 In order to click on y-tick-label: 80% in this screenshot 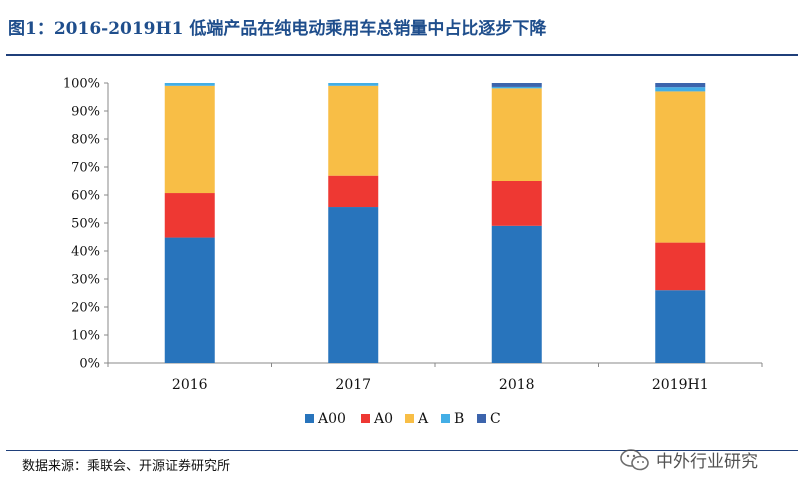, I will do `click(85, 140)`.